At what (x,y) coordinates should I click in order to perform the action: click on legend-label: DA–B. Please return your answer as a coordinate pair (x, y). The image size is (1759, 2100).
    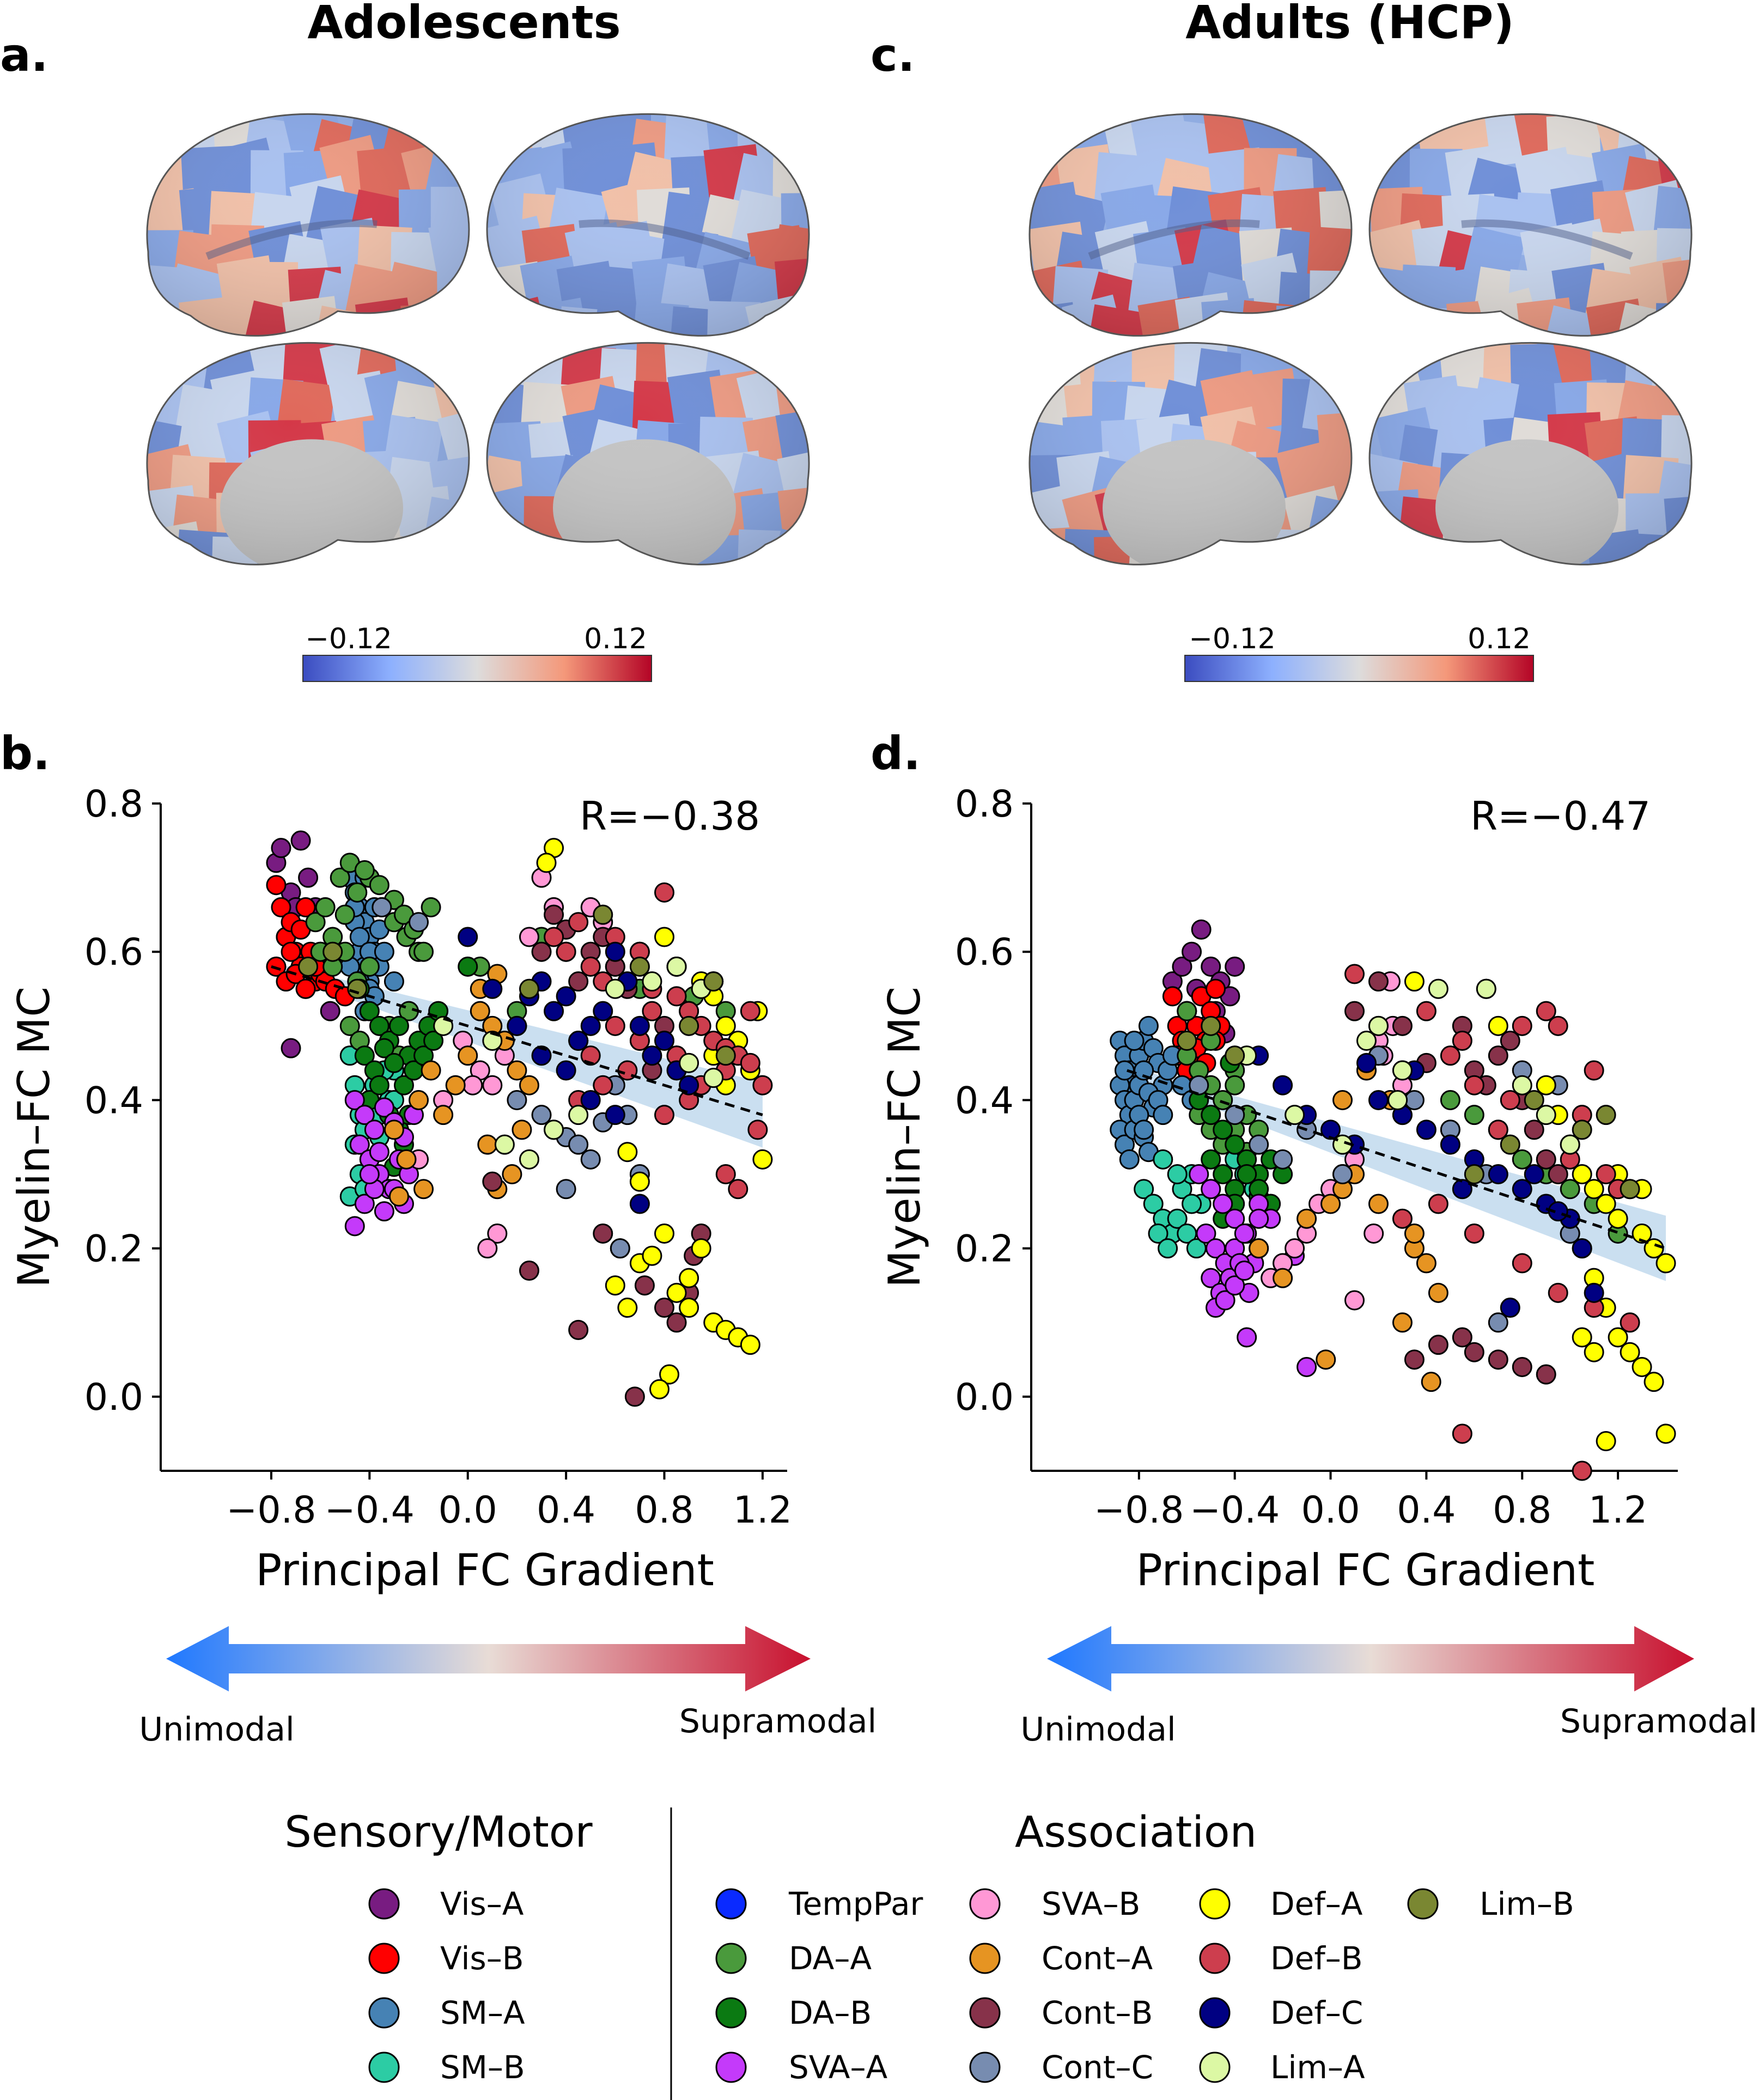
    Looking at the image, I should click on (830, 2012).